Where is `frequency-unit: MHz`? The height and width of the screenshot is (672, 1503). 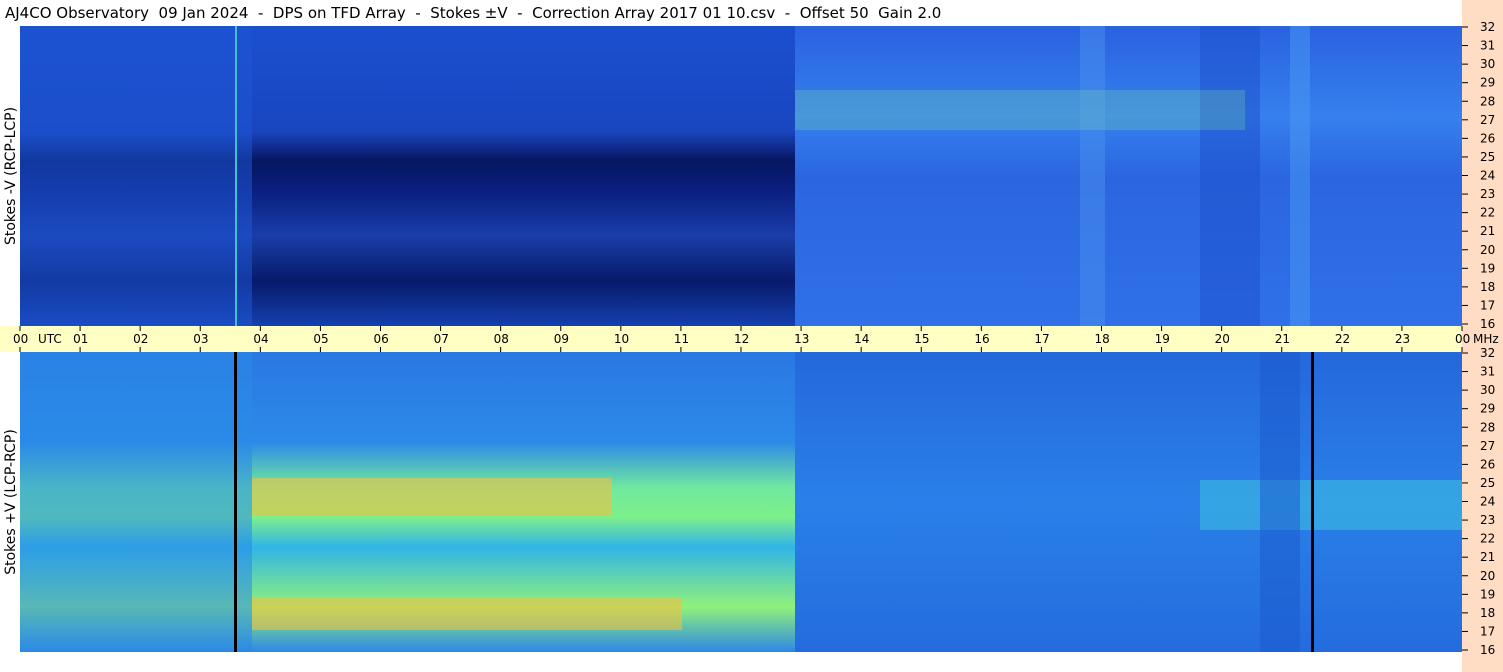
frequency-unit: MHz is located at coordinates (1486, 339).